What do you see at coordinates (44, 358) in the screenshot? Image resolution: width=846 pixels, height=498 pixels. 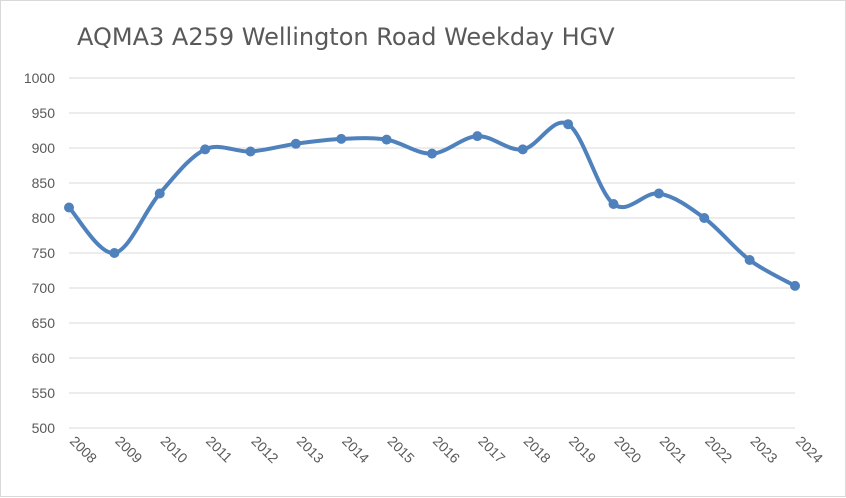 I see `y-tick-label: 600` at bounding box center [44, 358].